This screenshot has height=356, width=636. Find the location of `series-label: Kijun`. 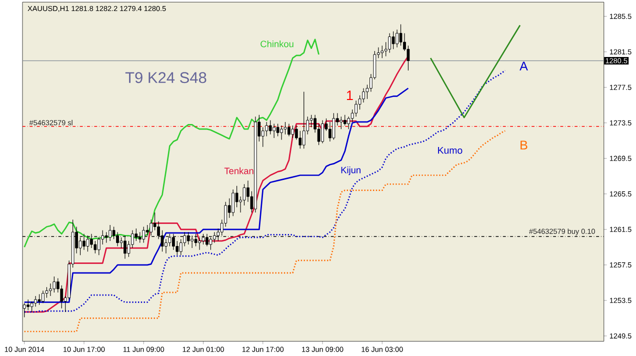

series-label: Kijun is located at coordinates (350, 170).